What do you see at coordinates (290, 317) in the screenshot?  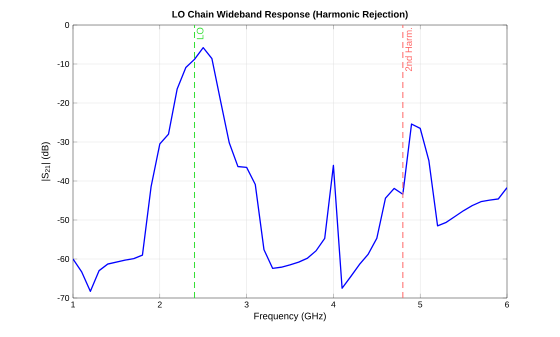 I see `x-axis-title: Frequency (GHz)` at bounding box center [290, 317].